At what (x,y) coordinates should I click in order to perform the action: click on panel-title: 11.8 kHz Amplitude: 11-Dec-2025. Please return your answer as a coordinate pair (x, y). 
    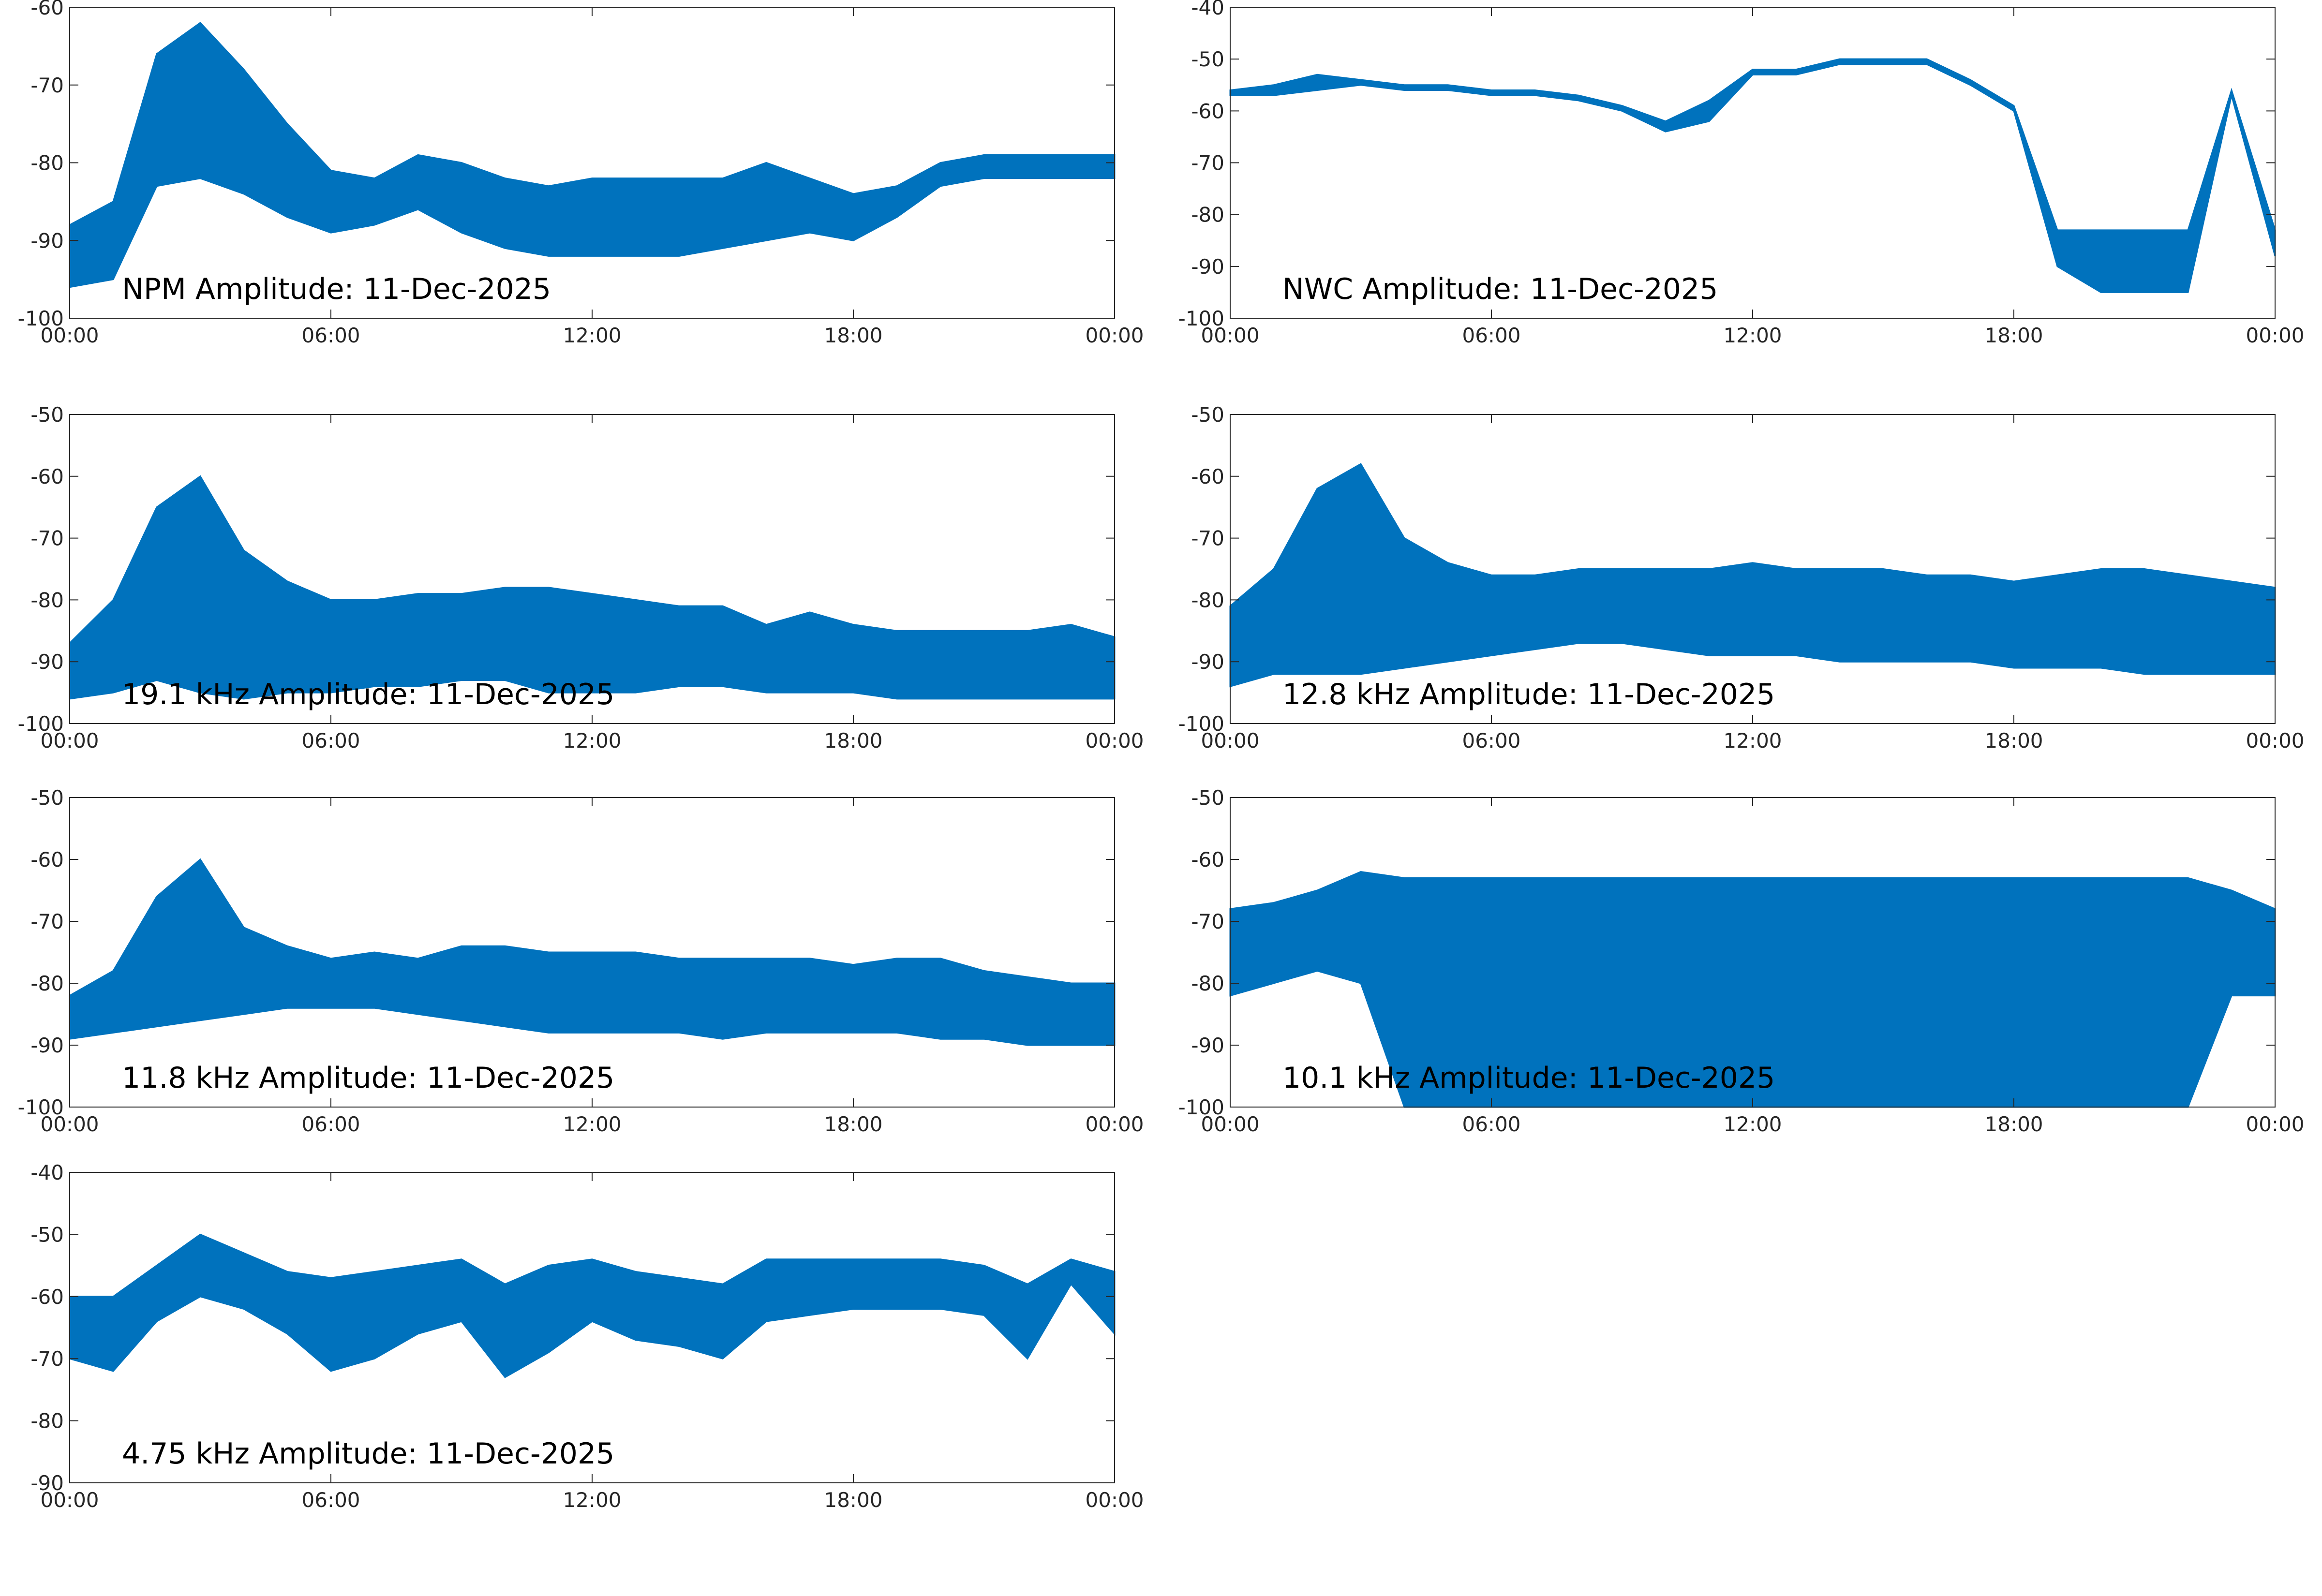
    Looking at the image, I should click on (368, 1078).